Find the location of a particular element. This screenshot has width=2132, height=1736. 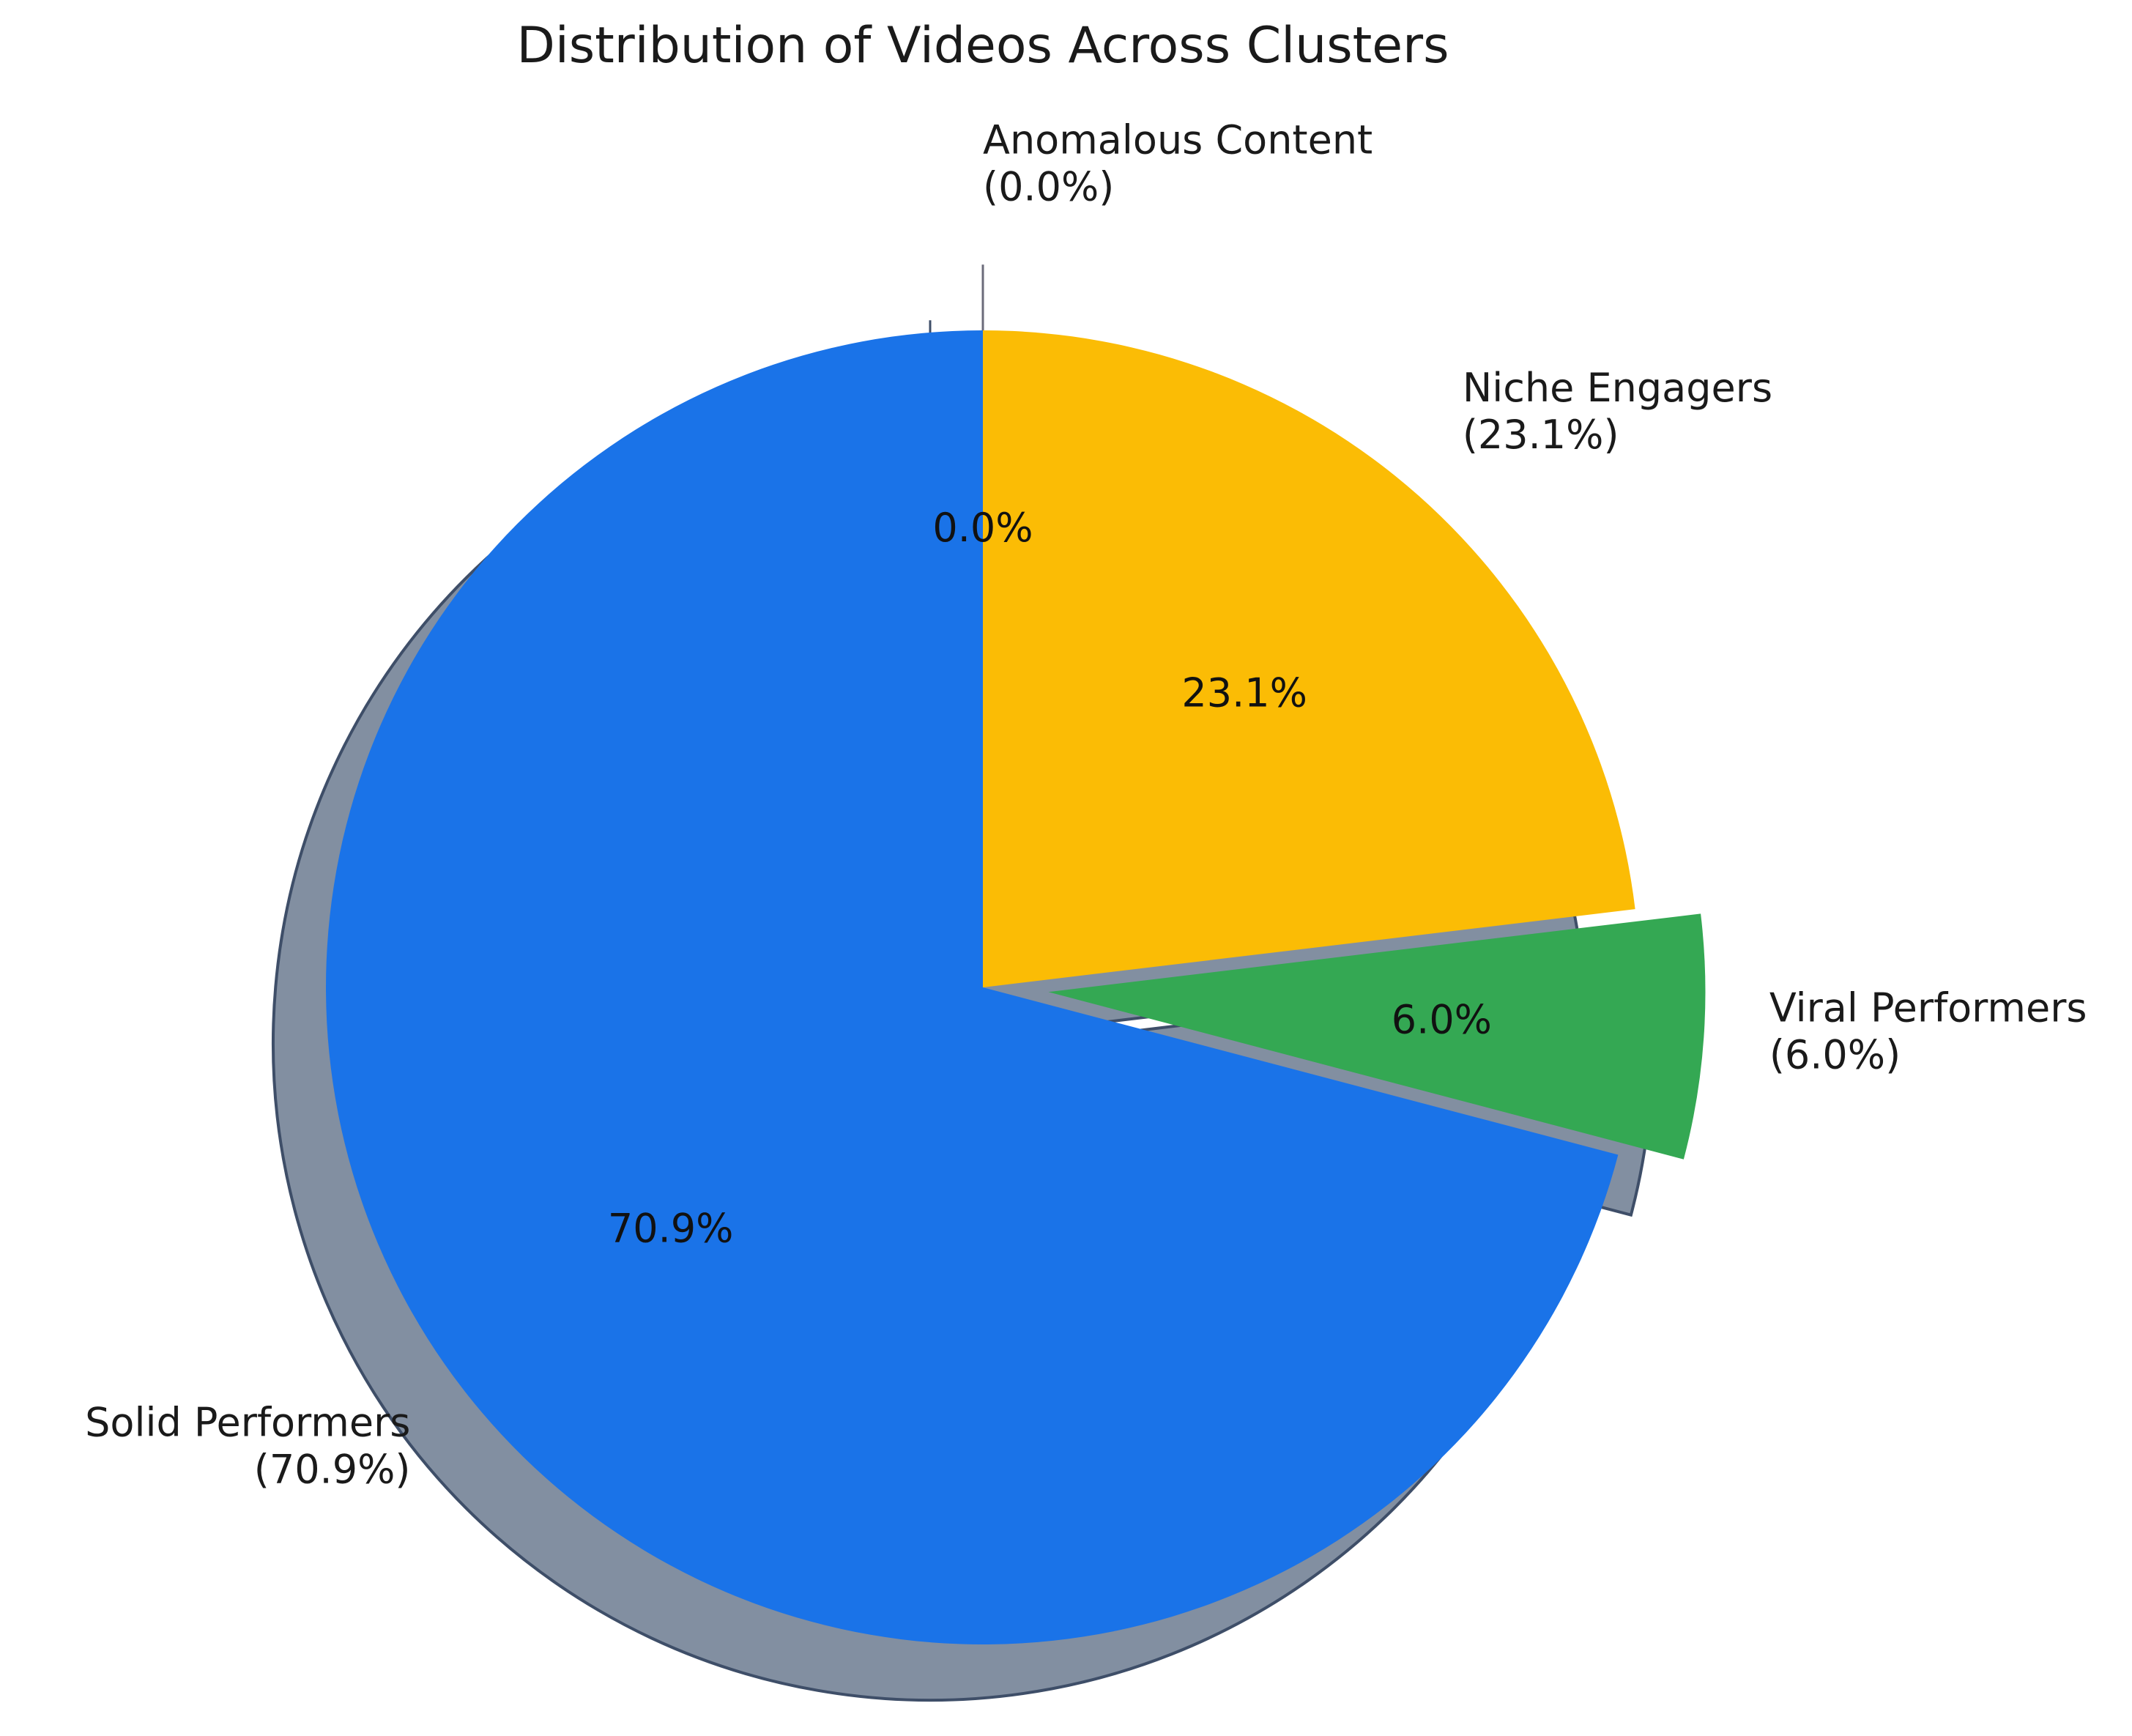

slice-niche-engagers is located at coordinates (1309, 658).